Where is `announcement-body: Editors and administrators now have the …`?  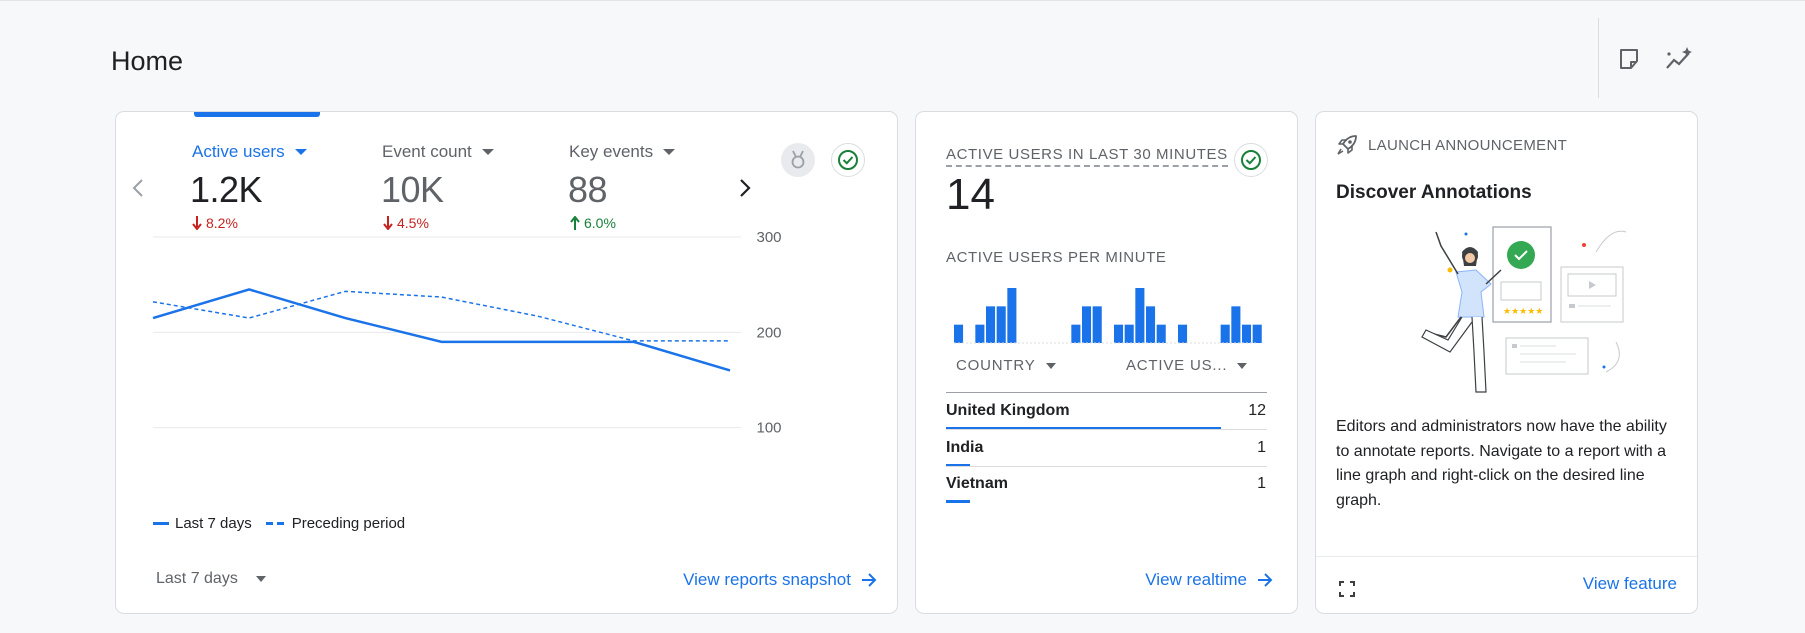 announcement-body: Editors and administrators now have the … is located at coordinates (1501, 463).